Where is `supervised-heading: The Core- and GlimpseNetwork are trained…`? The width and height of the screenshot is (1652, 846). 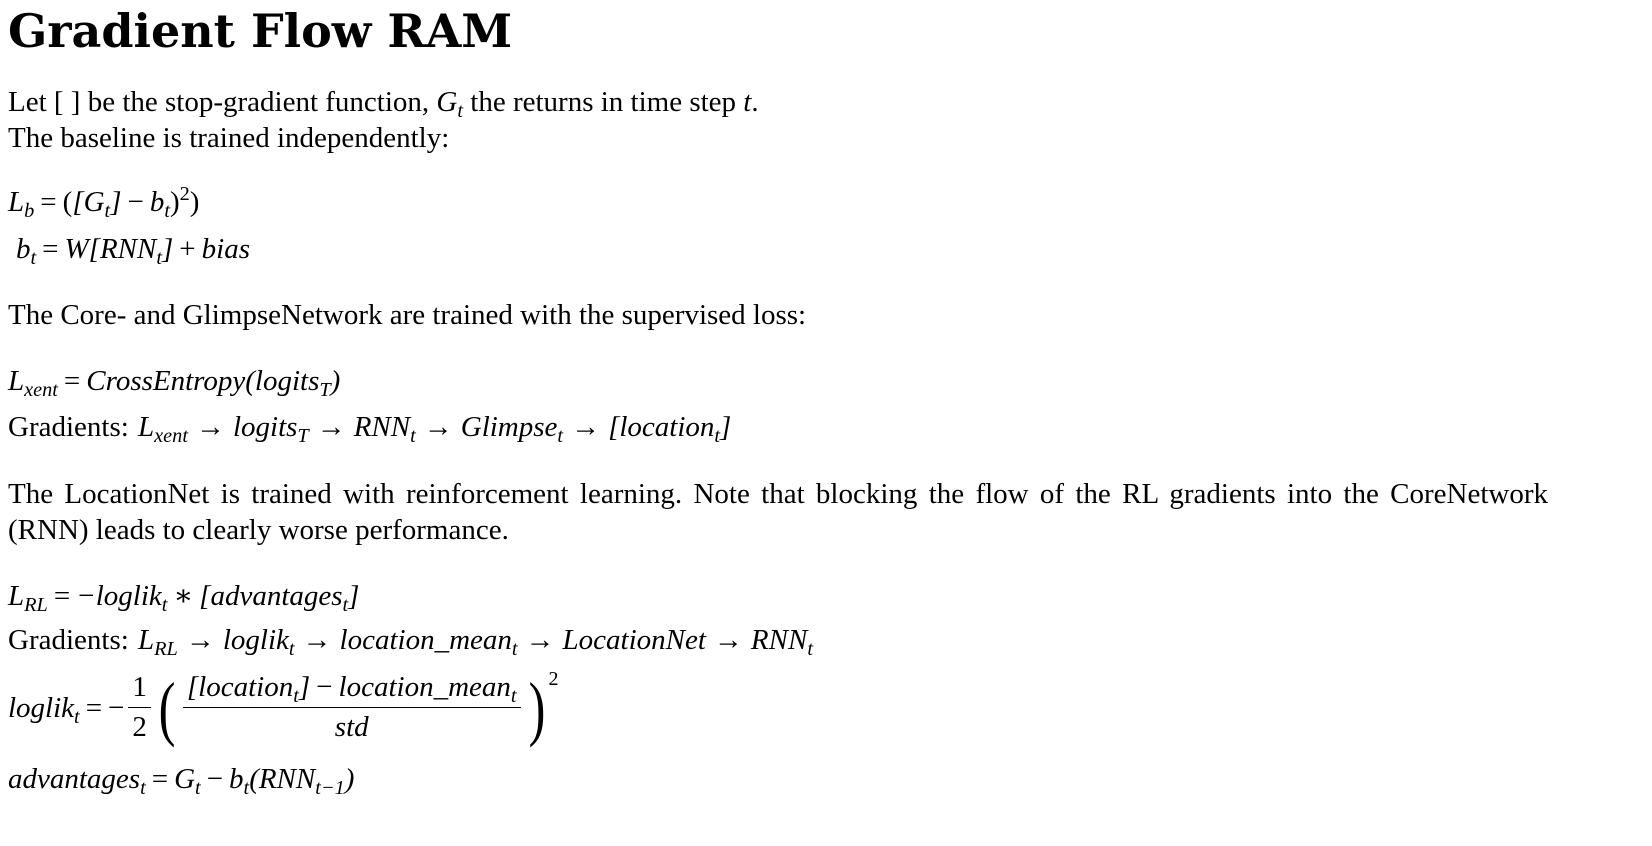
supervised-heading: The Core- and GlimpseNetwork are trained… is located at coordinates (407, 315).